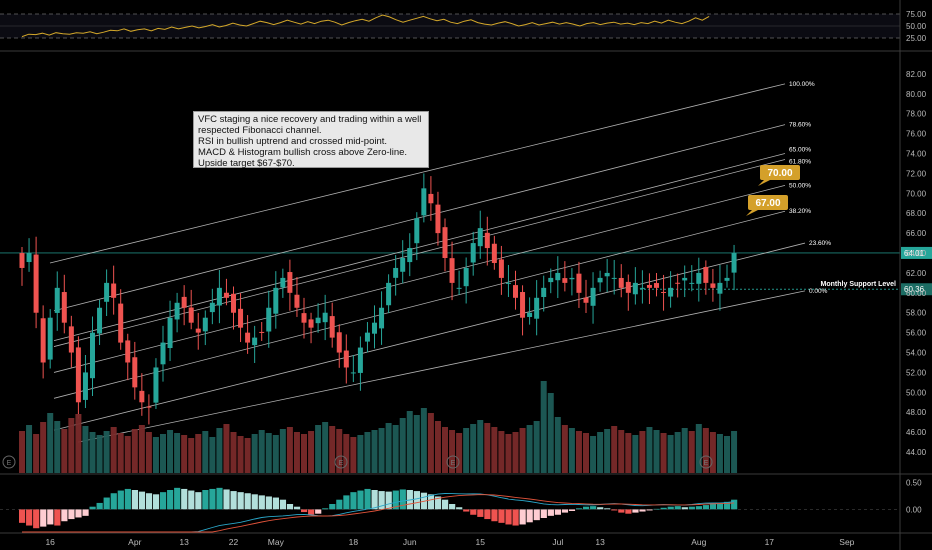 This screenshot has width=932, height=550. Describe the element at coordinates (916, 313) in the screenshot. I see `price-tick-label: 58.00` at that location.